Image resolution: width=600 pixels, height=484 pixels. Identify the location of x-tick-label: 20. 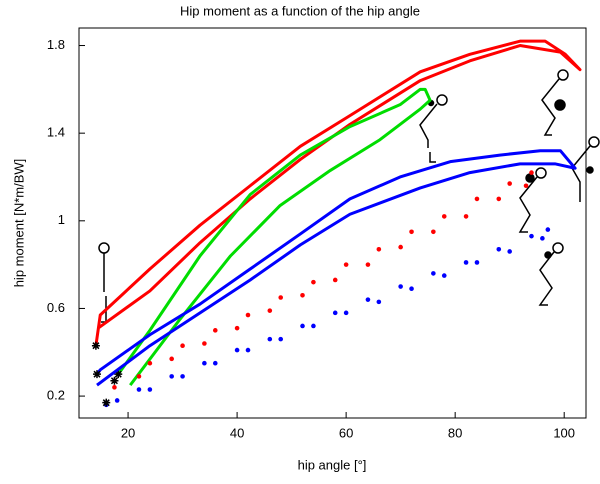
(128, 432).